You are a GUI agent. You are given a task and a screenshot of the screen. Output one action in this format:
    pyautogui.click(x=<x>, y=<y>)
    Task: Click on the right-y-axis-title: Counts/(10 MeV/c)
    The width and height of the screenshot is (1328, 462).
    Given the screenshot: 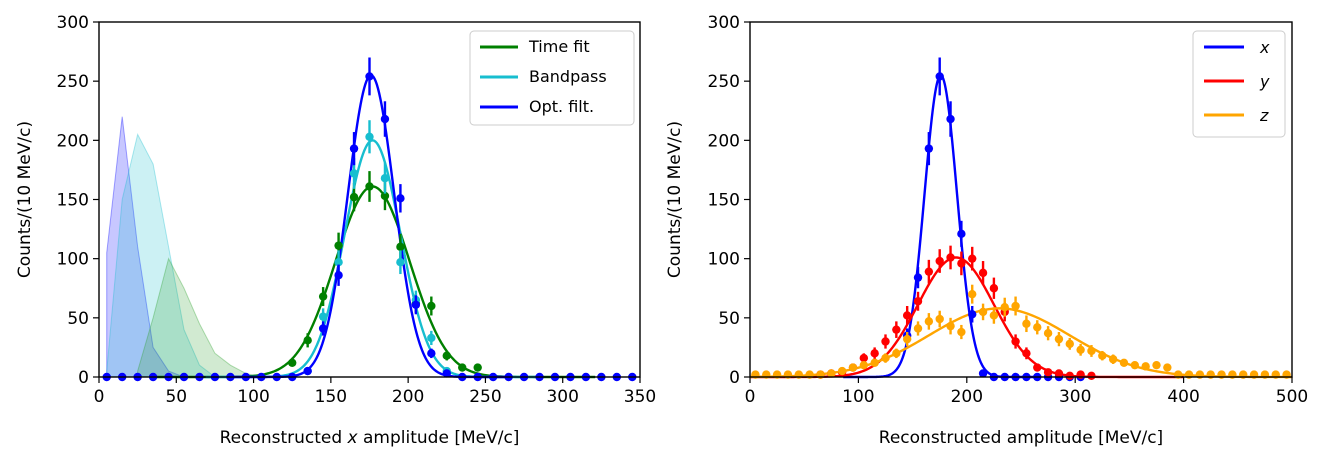 What is the action you would take?
    pyautogui.click(x=675, y=199)
    